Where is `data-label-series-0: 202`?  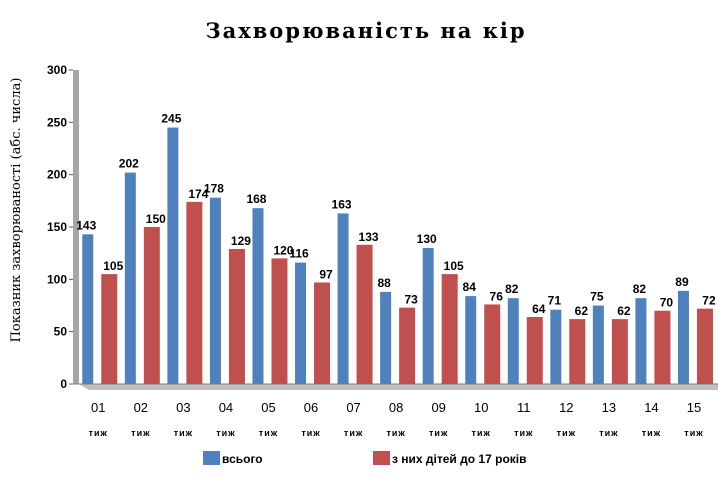
data-label-series-0: 202 is located at coordinates (129, 164).